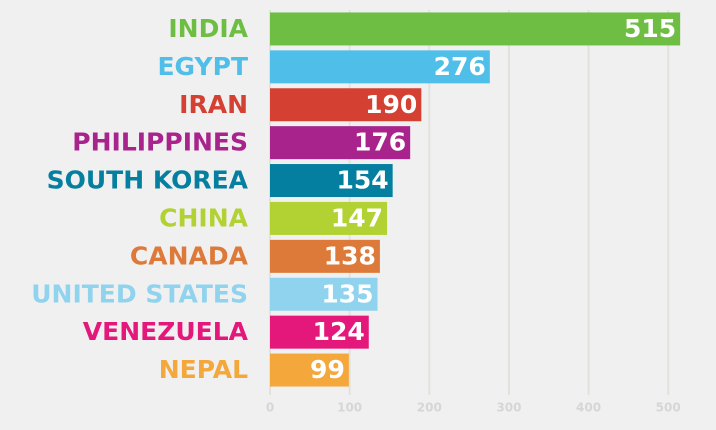 Image resolution: width=716 pixels, height=430 pixels. Describe the element at coordinates (588, 408) in the screenshot. I see `x-tick-label: 400` at that location.